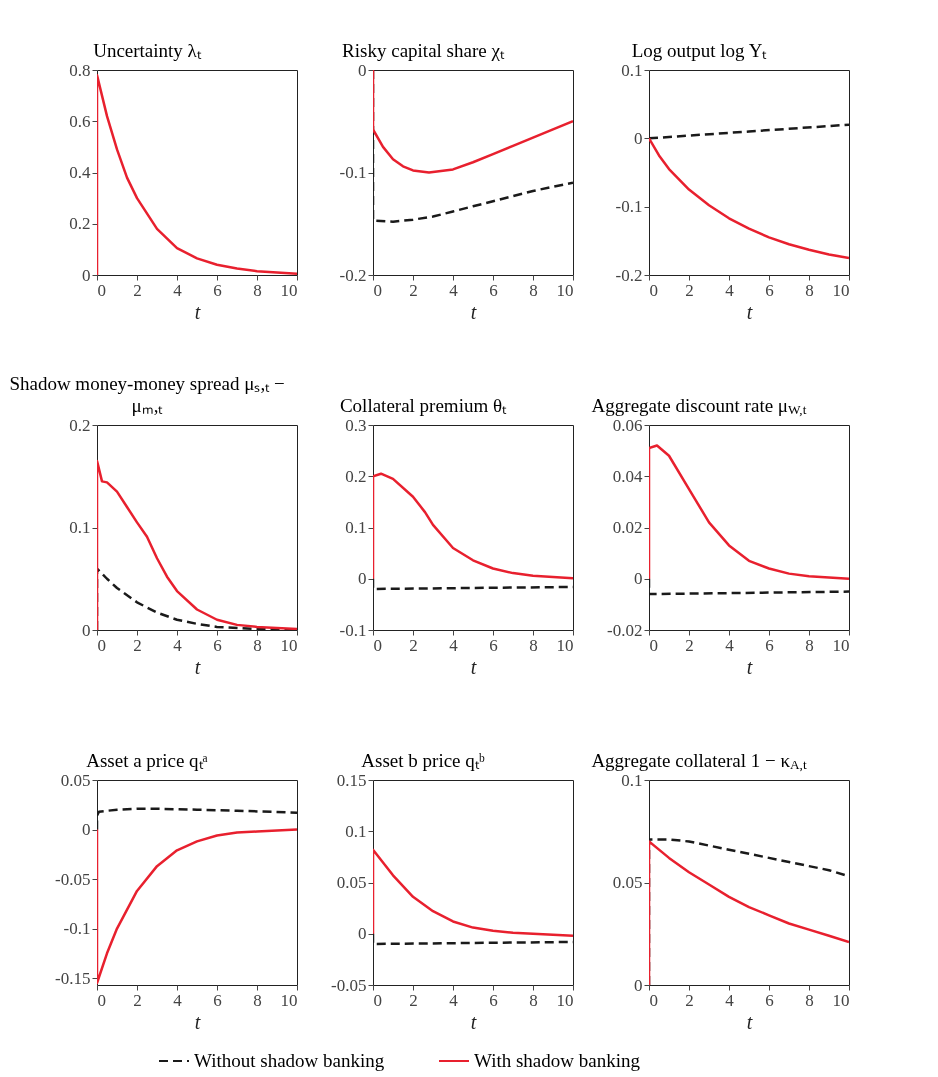 This screenshot has height=1077, width=938. What do you see at coordinates (557, 1060) in the screenshot?
I see `legend-label: With shadow banking` at bounding box center [557, 1060].